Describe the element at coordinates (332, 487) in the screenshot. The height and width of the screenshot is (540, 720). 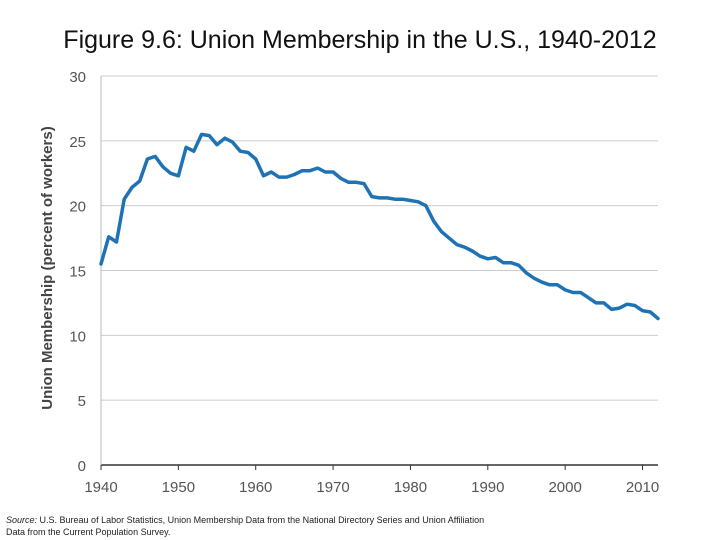
I see `x-tick-label: 1970` at that location.